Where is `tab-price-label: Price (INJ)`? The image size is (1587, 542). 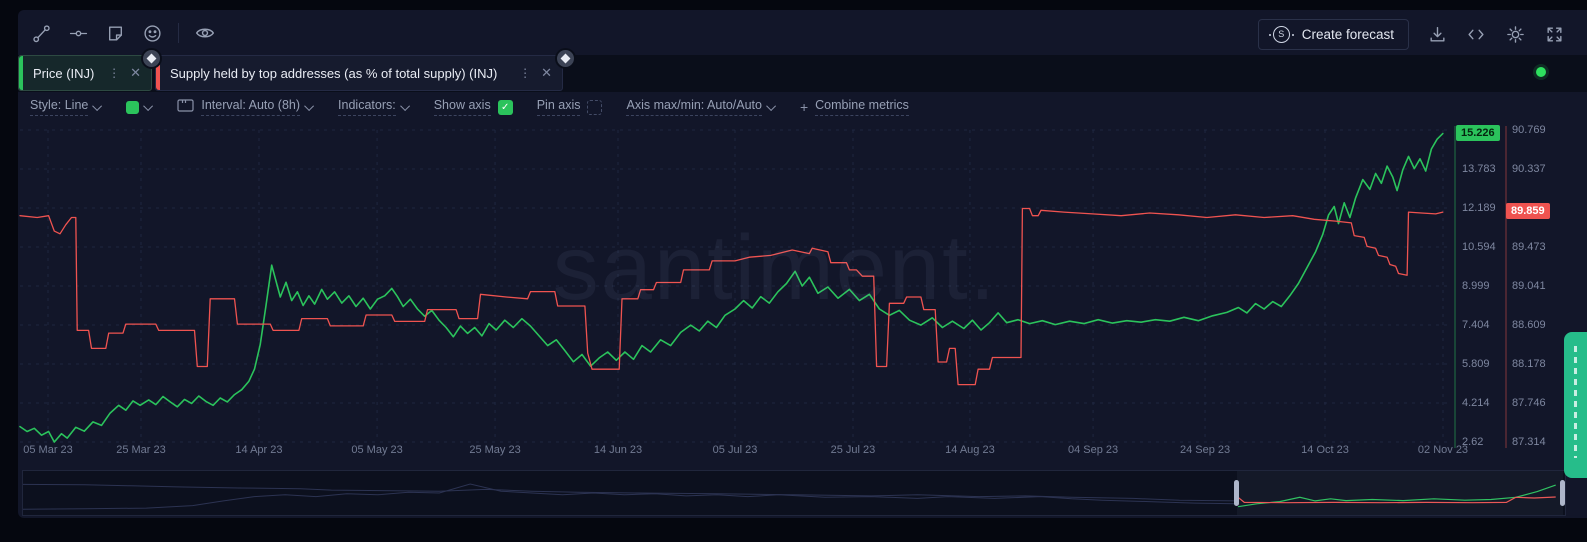 tab-price-label: Price (INJ) is located at coordinates (64, 73).